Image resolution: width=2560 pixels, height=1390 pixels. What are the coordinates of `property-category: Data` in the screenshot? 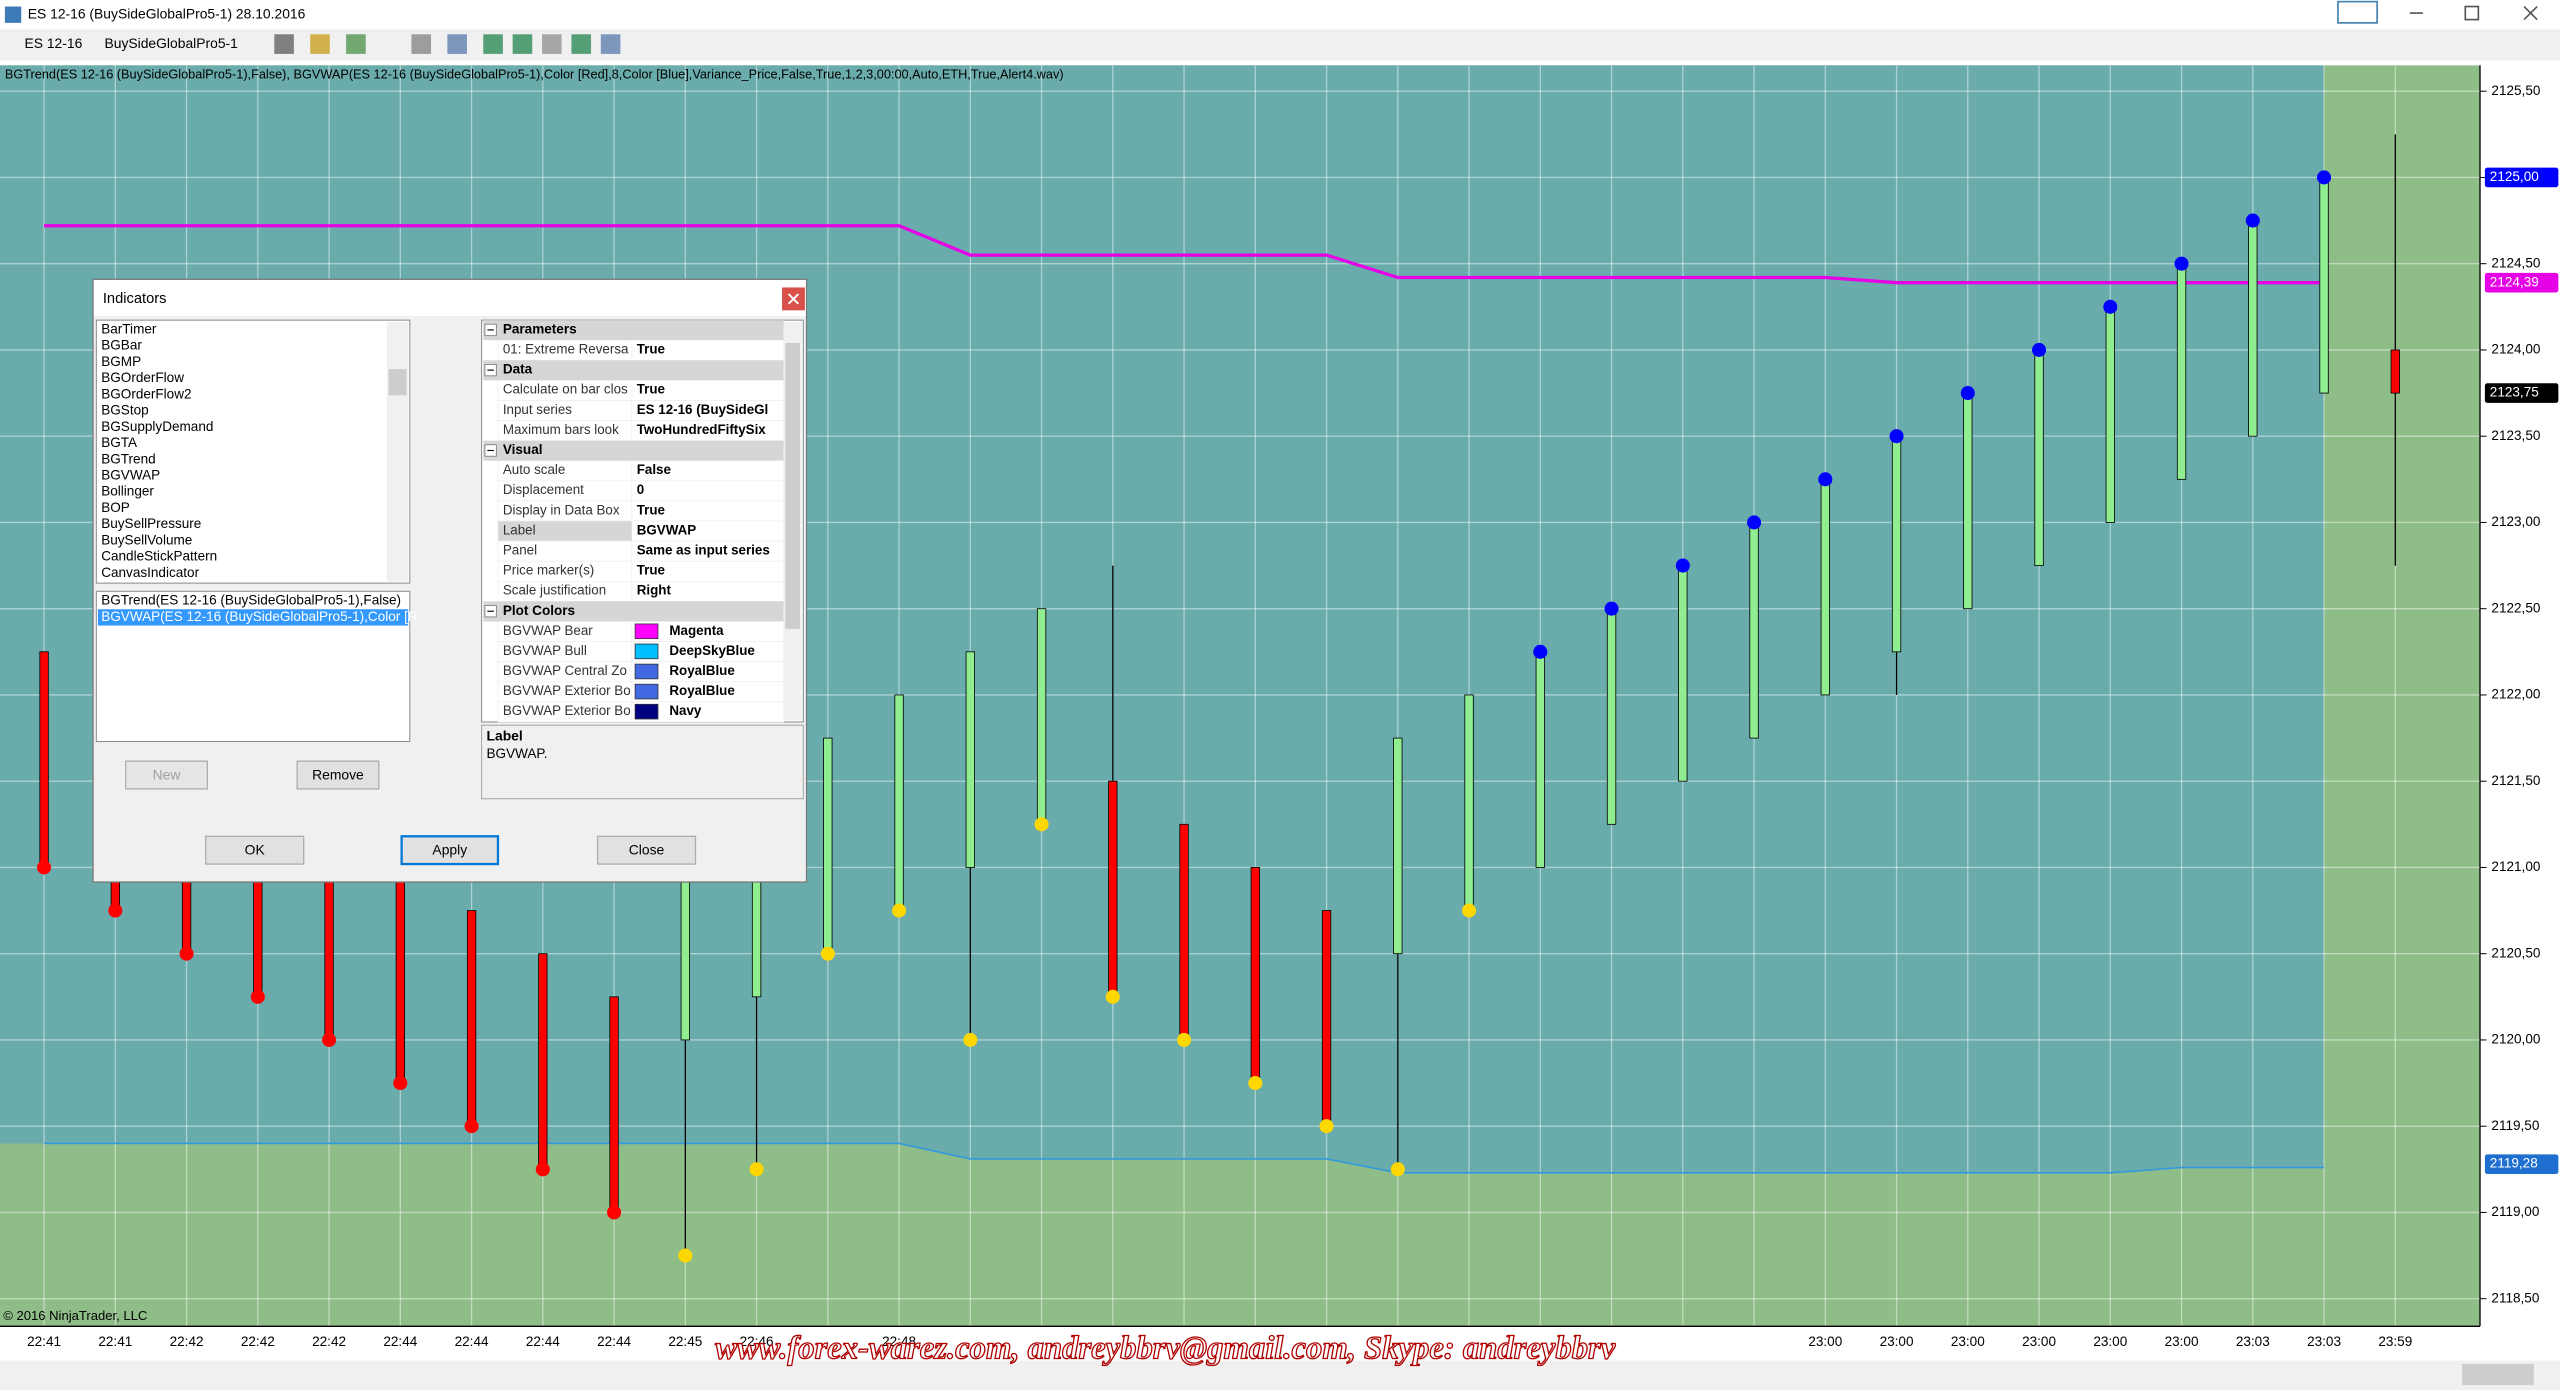 It's located at (518, 369).